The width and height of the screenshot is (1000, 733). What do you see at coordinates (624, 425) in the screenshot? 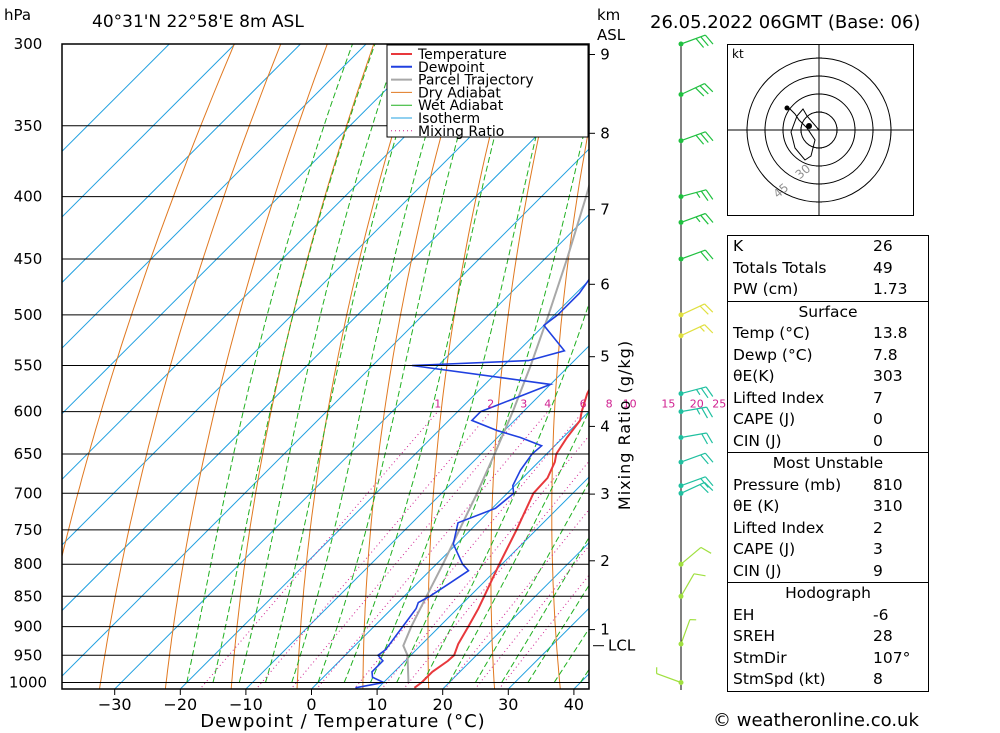
I see `mixing-ratio-axis-title: Mixing Ratio (g/kg)` at bounding box center [624, 425].